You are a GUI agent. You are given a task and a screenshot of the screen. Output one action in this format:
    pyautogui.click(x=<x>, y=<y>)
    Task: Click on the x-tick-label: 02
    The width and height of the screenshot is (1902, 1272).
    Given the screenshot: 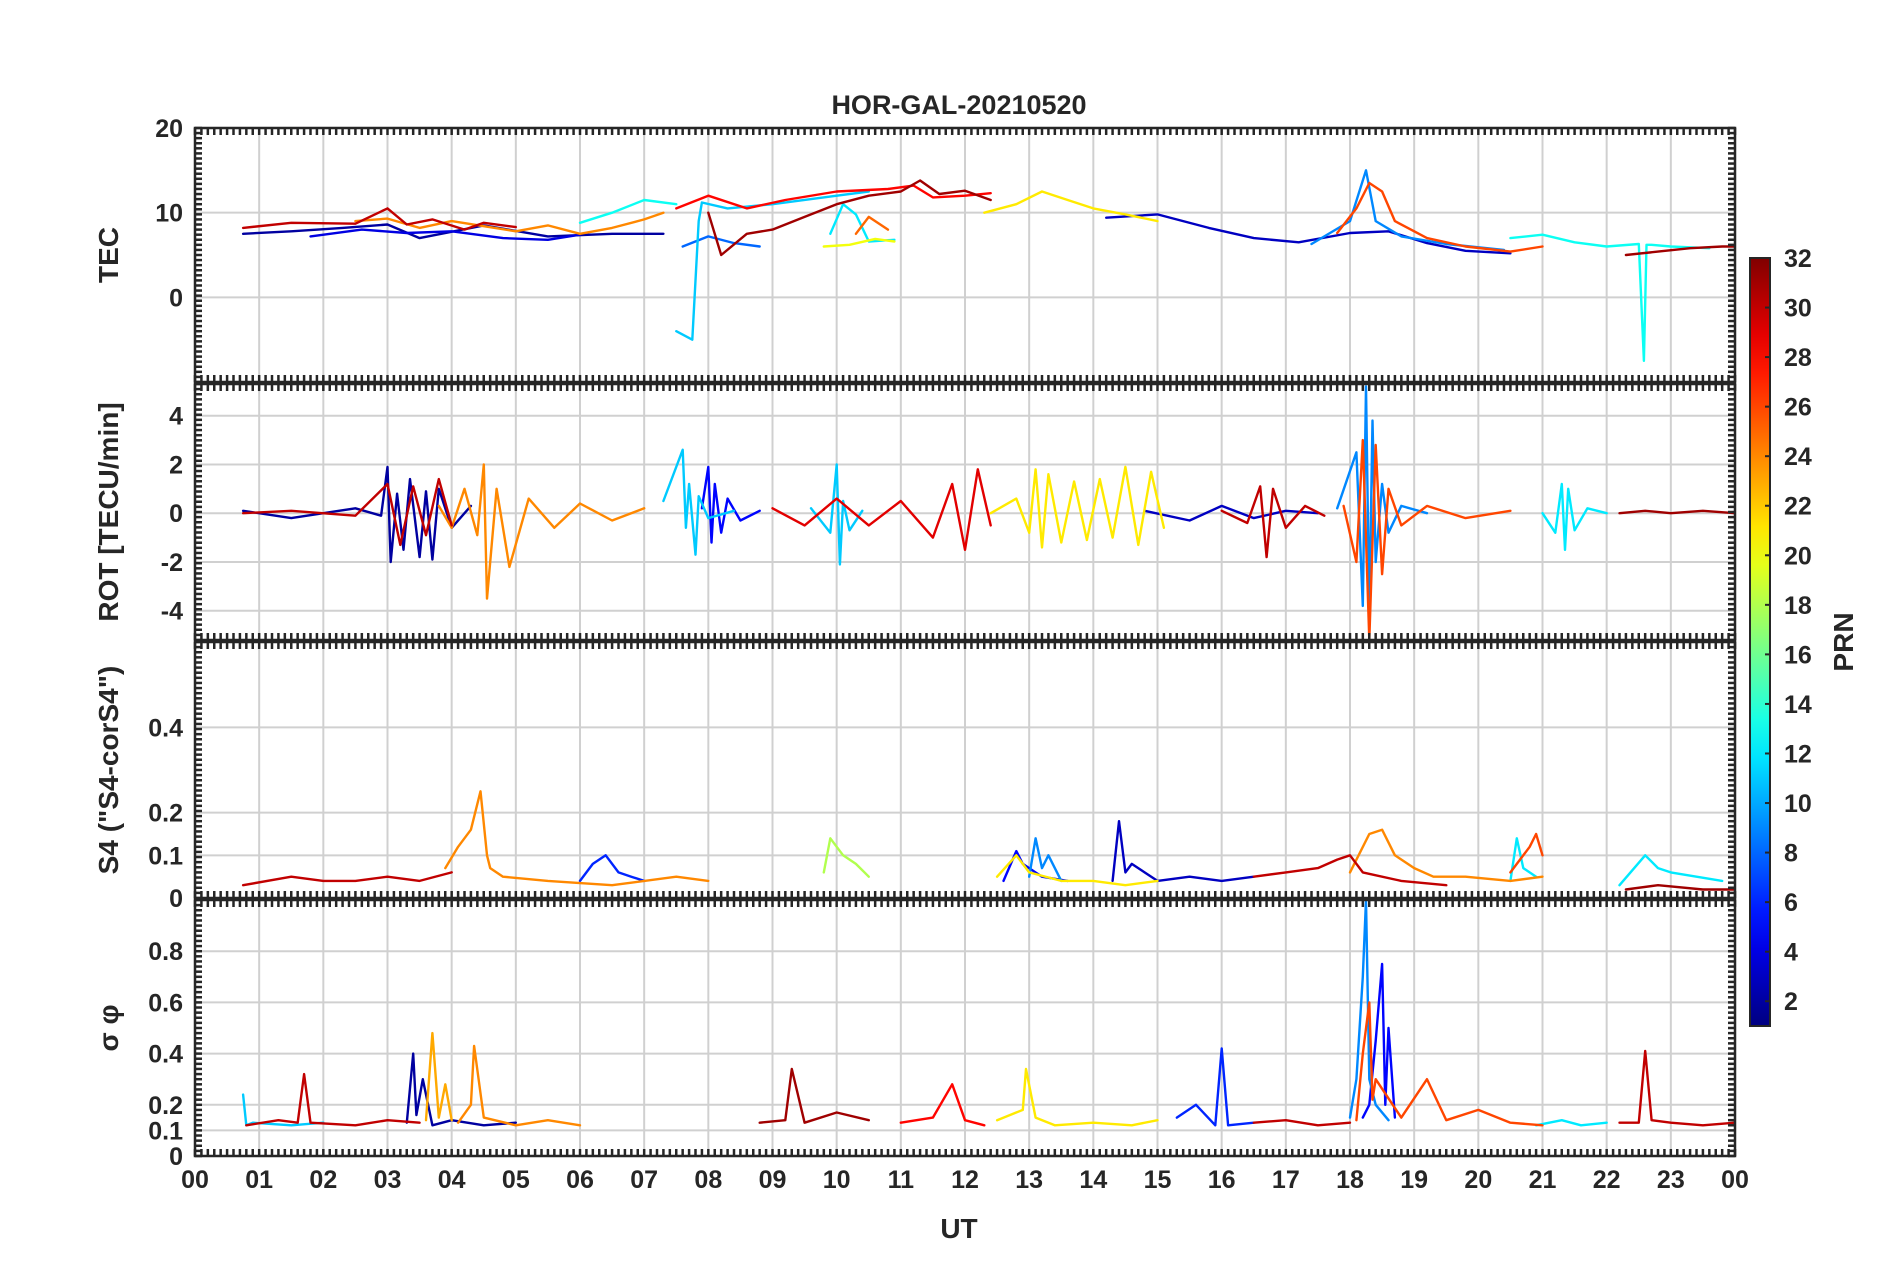 What is the action you would take?
    pyautogui.click(x=323, y=1180)
    